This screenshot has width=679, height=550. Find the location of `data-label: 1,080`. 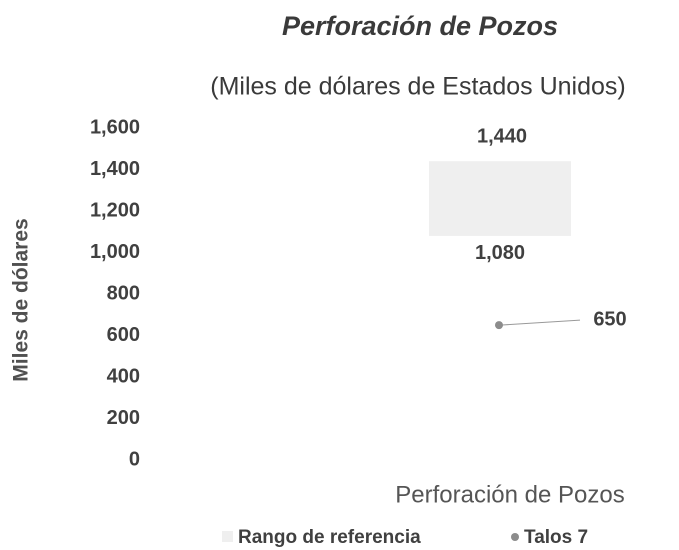

data-label: 1,080 is located at coordinates (500, 253).